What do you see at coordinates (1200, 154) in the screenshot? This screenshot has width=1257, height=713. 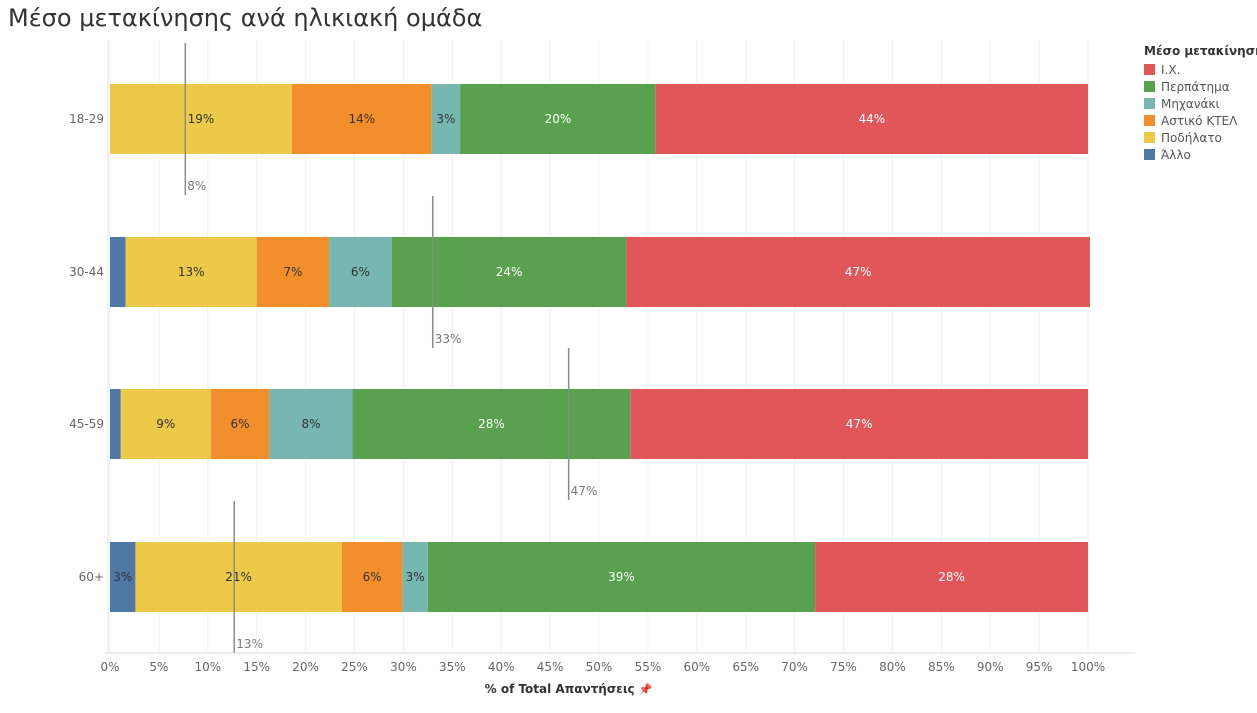 I see `legend-item: Άλλο` at bounding box center [1200, 154].